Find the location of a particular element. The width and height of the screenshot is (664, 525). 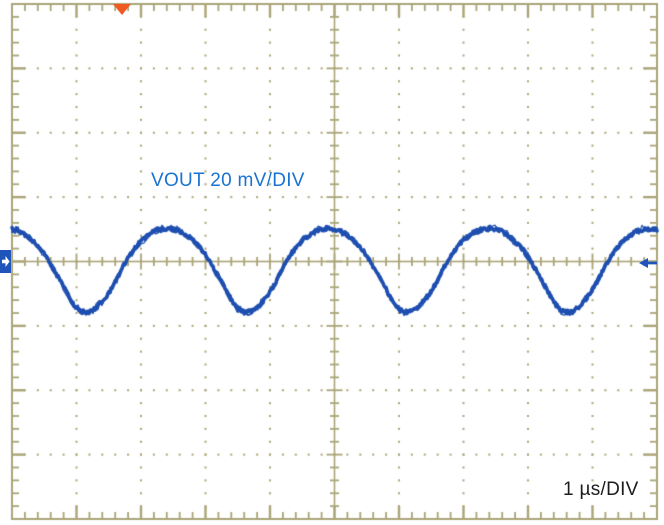

channel-position-marker-icon is located at coordinates (5, 261).